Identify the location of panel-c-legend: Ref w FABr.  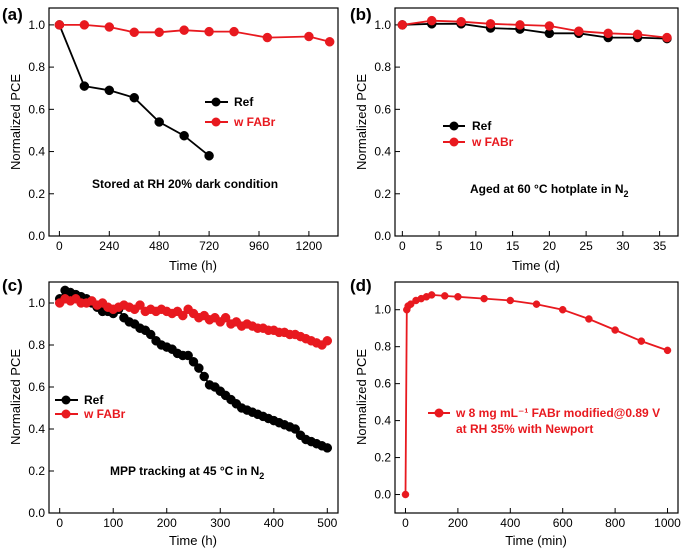
(90, 407).